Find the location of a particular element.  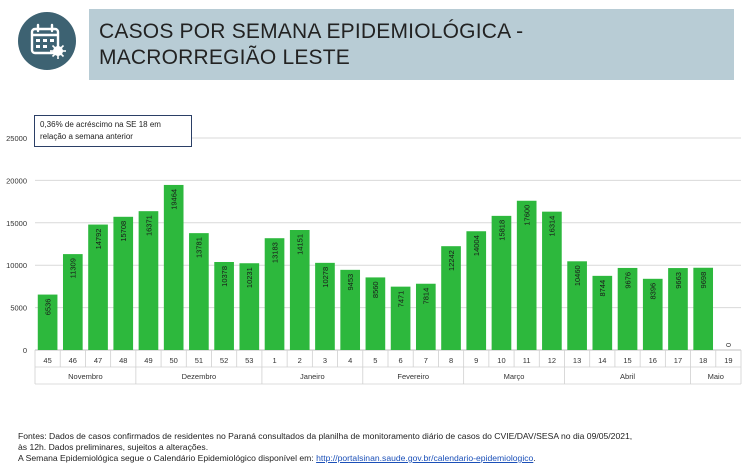

x-tick-label: 6 is located at coordinates (401, 360).